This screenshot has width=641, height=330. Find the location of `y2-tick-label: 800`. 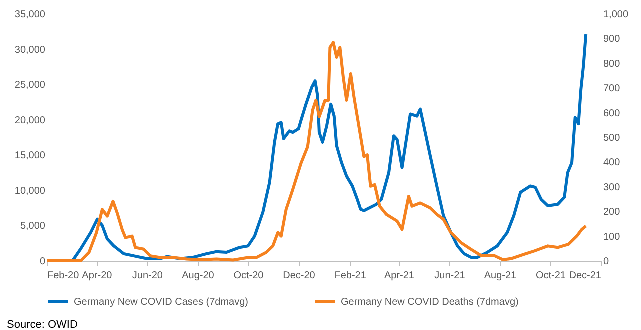

y2-tick-label: 800 is located at coordinates (612, 64).